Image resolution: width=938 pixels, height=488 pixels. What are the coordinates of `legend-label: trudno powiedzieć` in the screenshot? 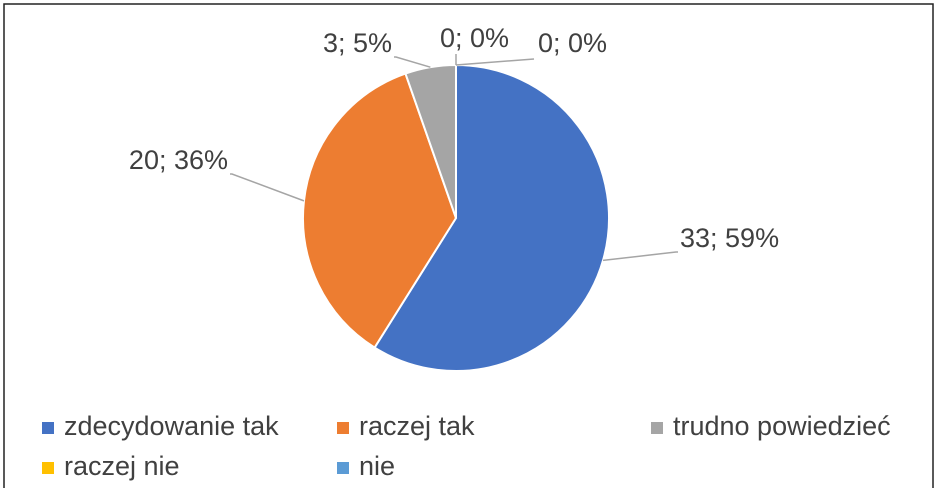 It's located at (782, 426).